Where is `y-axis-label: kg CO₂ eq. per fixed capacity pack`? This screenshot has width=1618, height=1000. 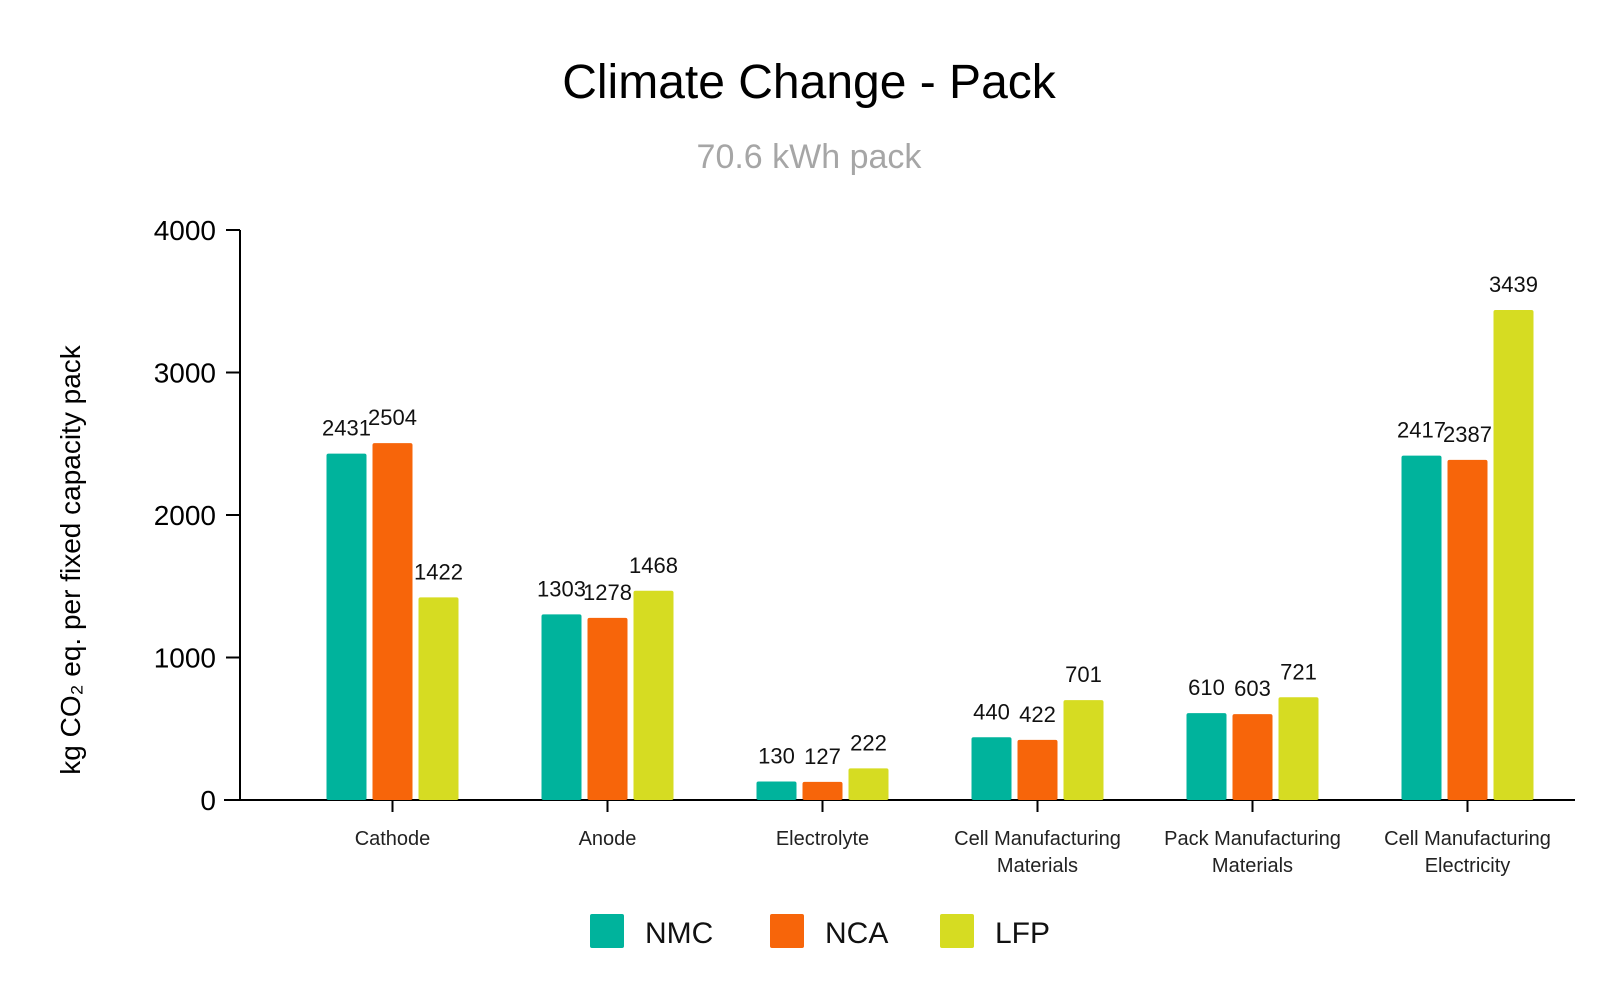
y-axis-label: kg CO₂ eq. per fixed capacity pack is located at coordinates (70, 559).